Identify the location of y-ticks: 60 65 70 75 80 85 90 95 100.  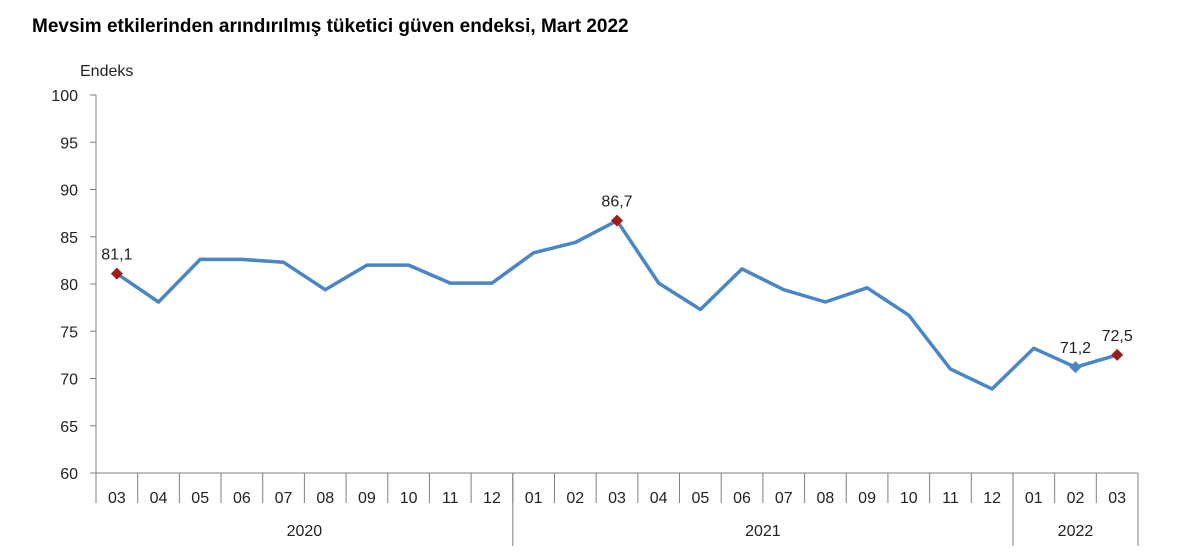
(73, 285).